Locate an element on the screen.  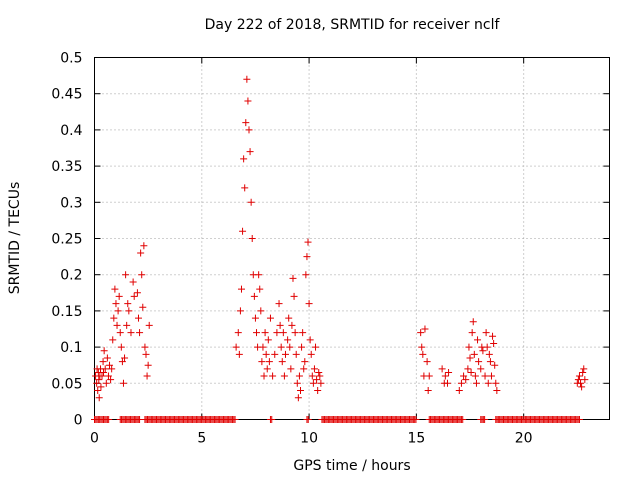
y-tick-label: 0.3 is located at coordinates (71, 203).